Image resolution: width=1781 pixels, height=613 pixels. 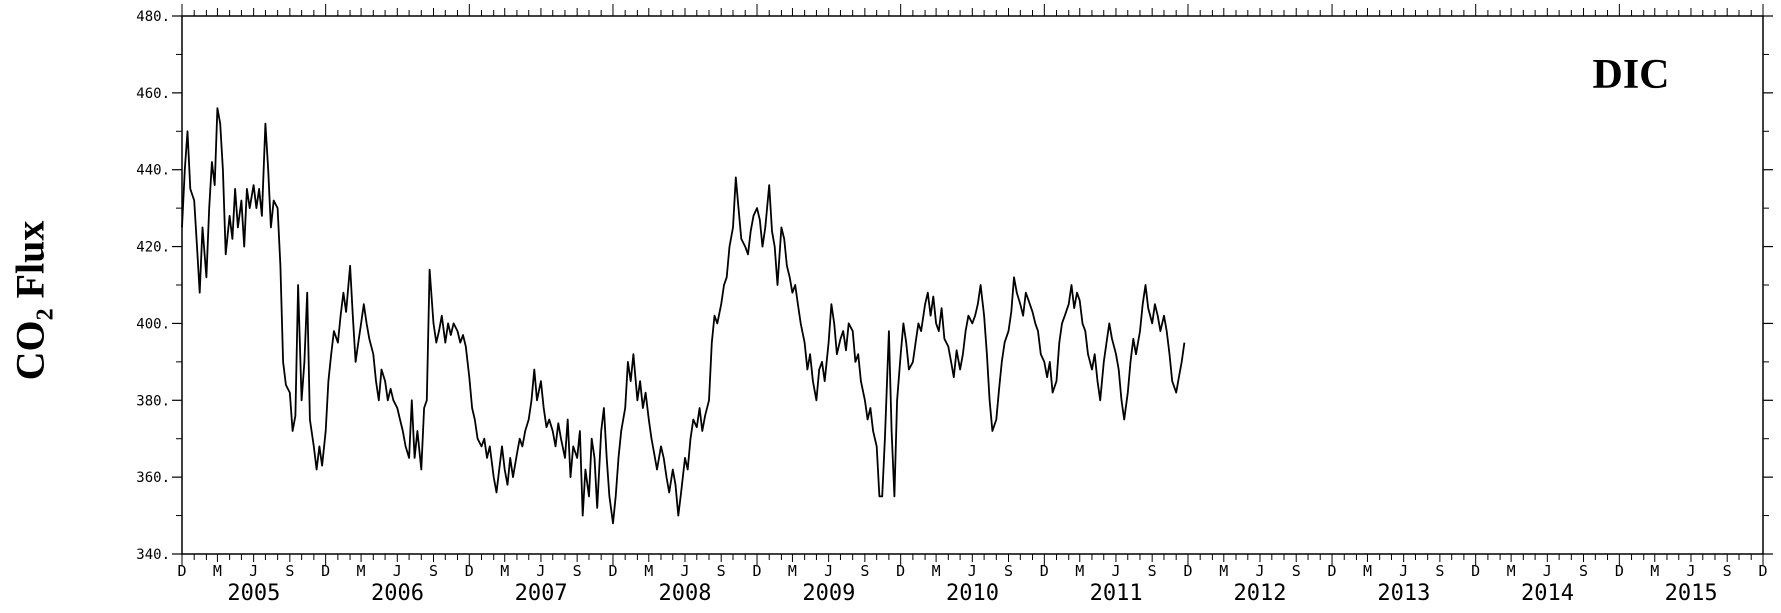 I want to click on x-year-label: 2015, so click(x=1691, y=593).